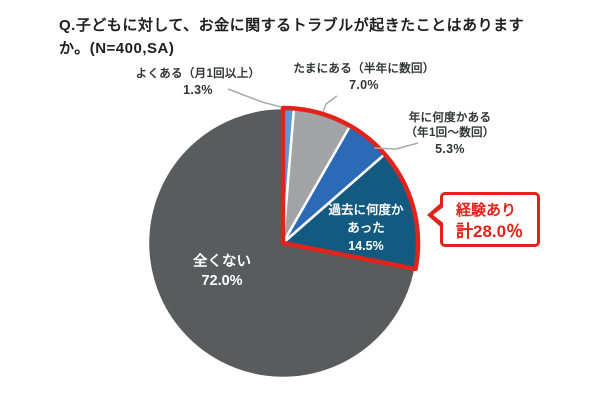 The width and height of the screenshot is (600, 400). I want to click on label-kako-line2: あった, so click(366, 228).